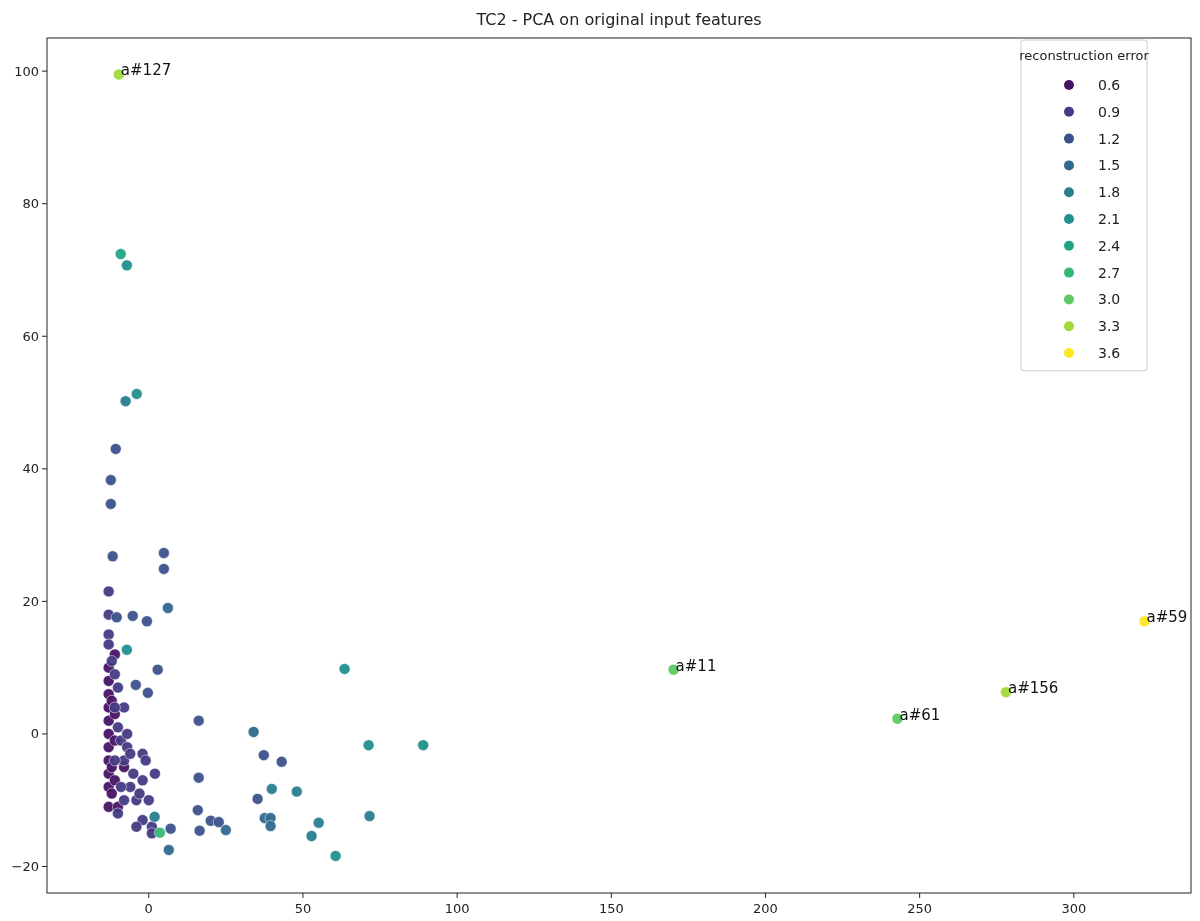  Describe the element at coordinates (1109, 165) in the screenshot. I see `legend-label: 1.5` at that location.